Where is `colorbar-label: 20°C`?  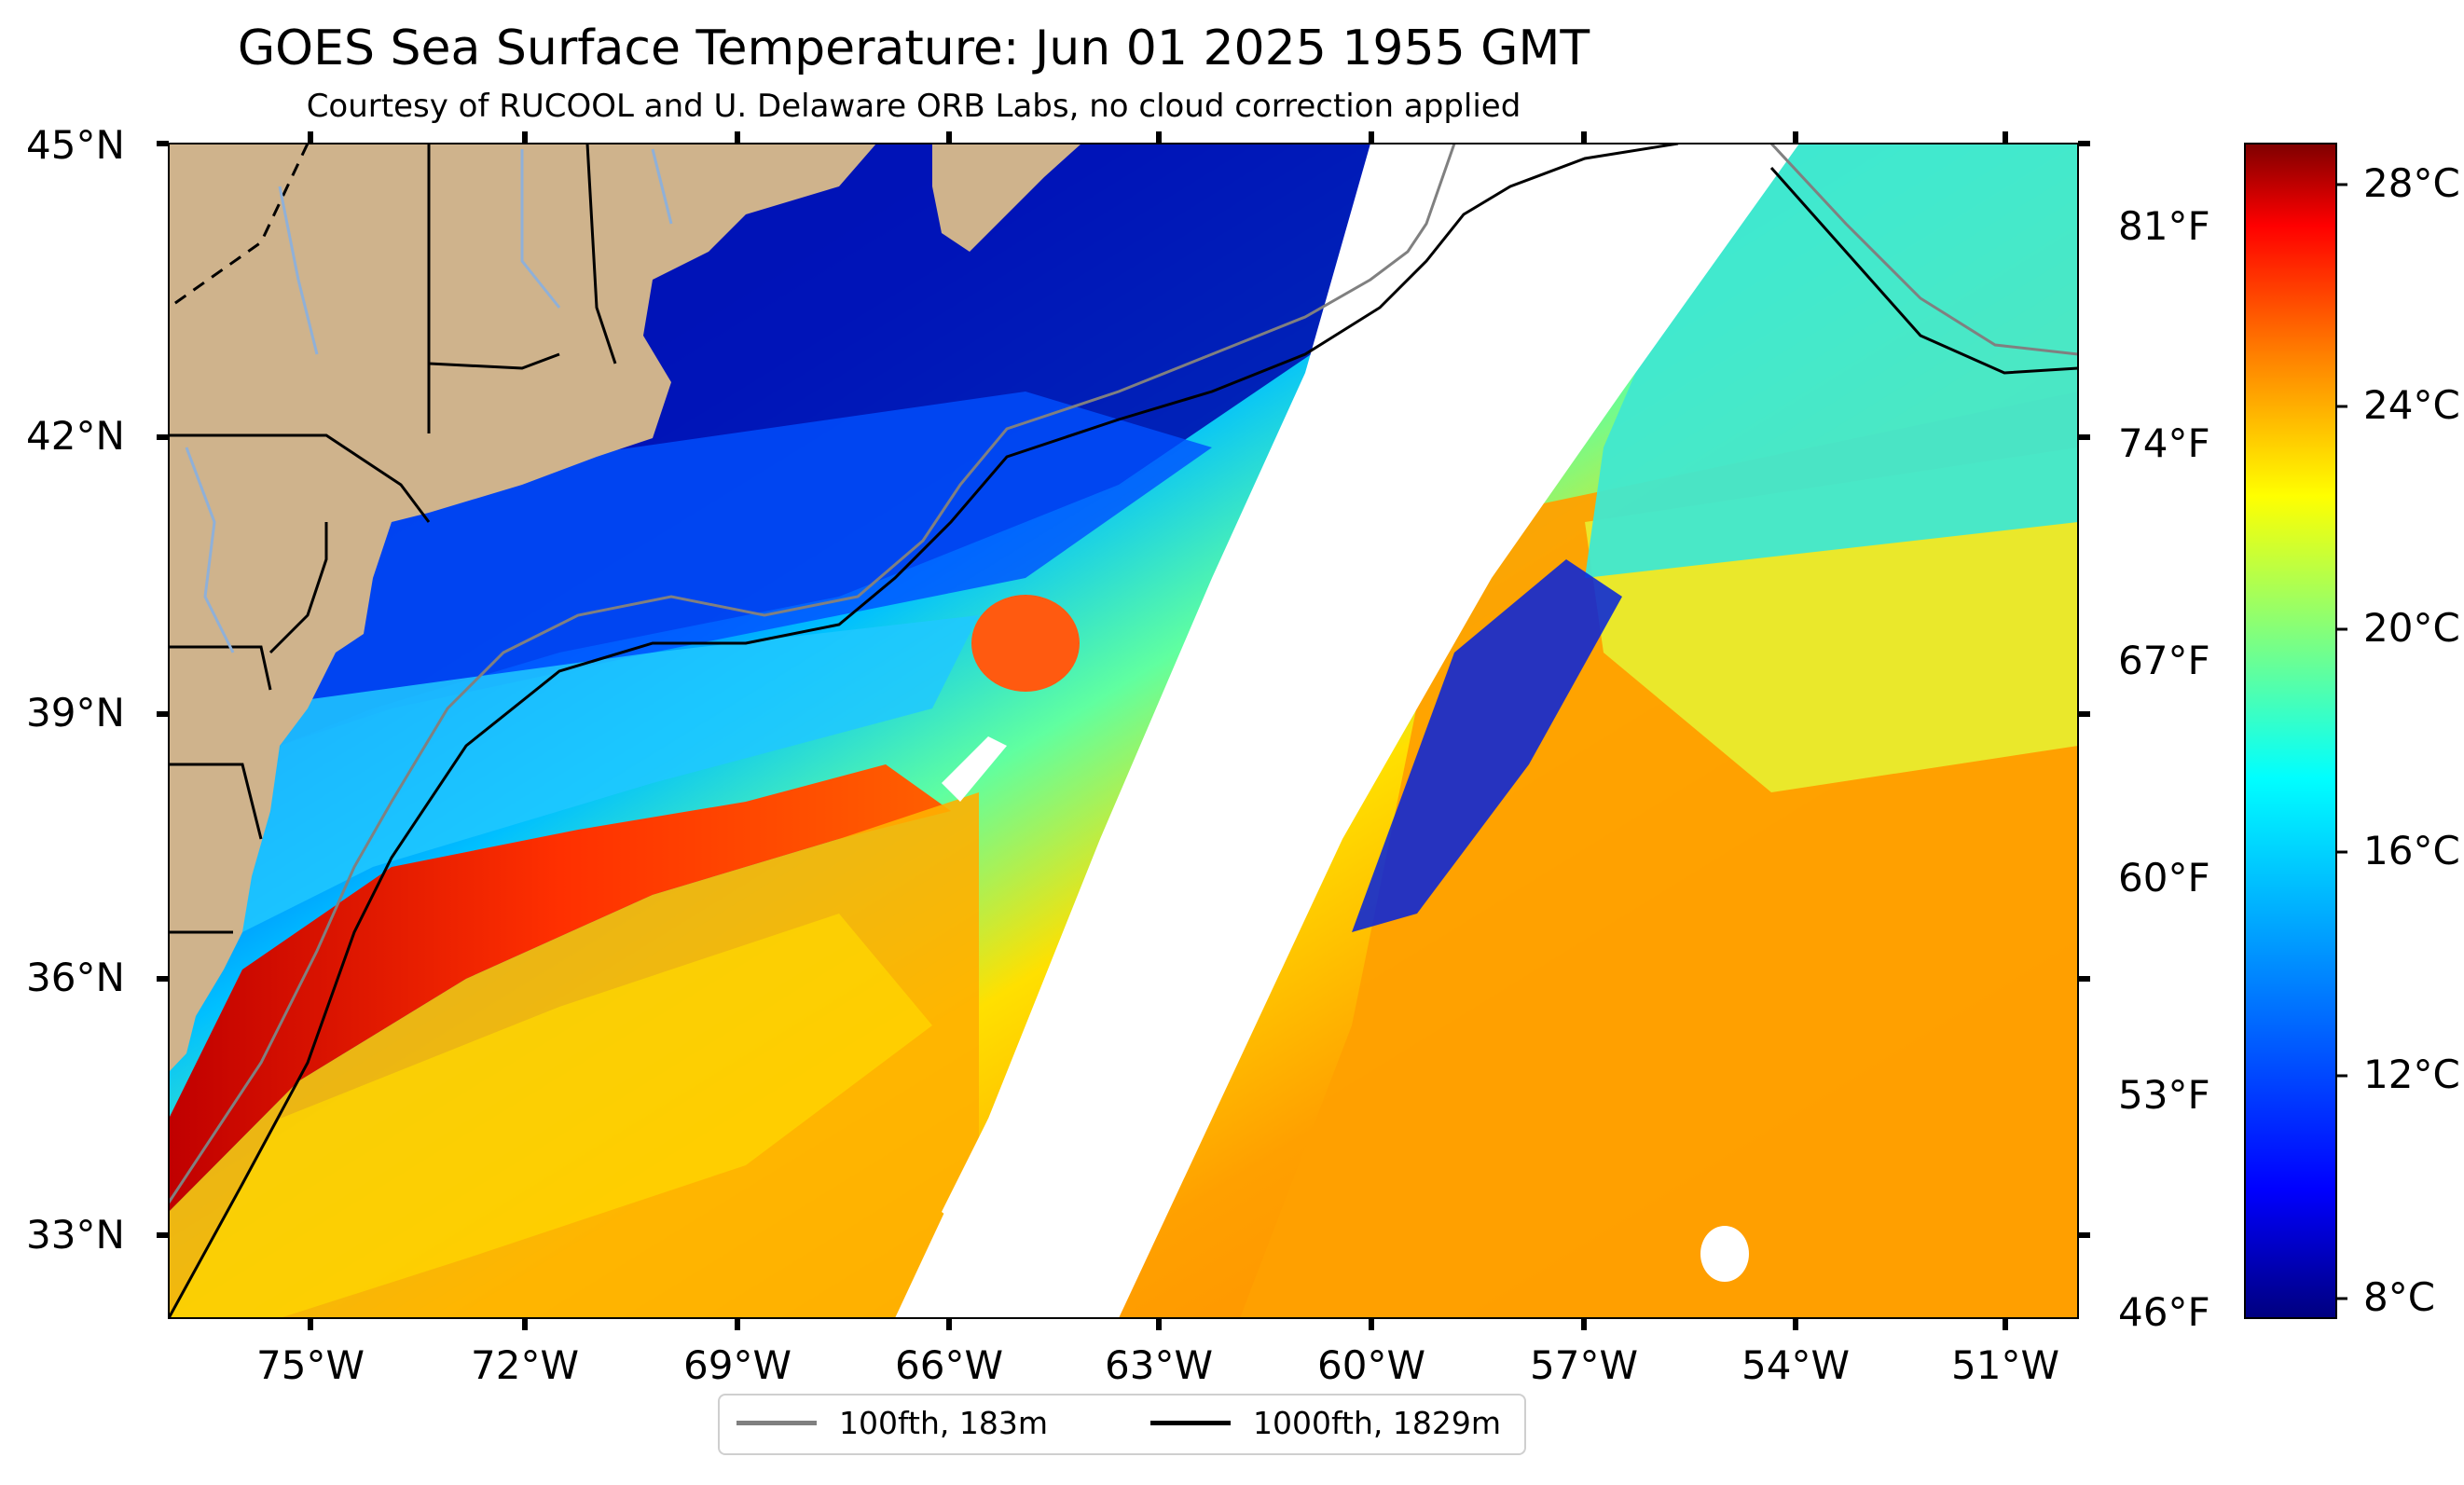 colorbar-label: 20°C is located at coordinates (2411, 628).